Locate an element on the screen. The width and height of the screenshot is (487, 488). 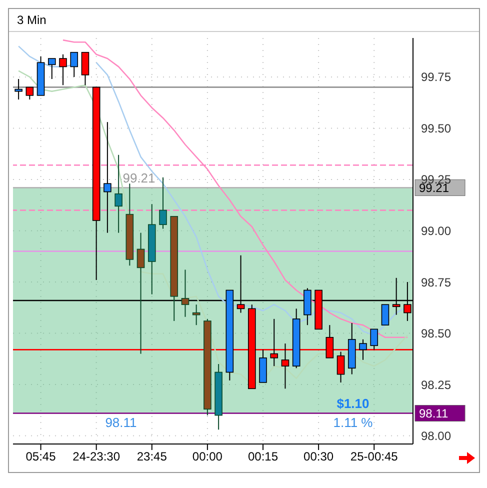
y-tick-label: 98.00 is located at coordinates (436, 436).